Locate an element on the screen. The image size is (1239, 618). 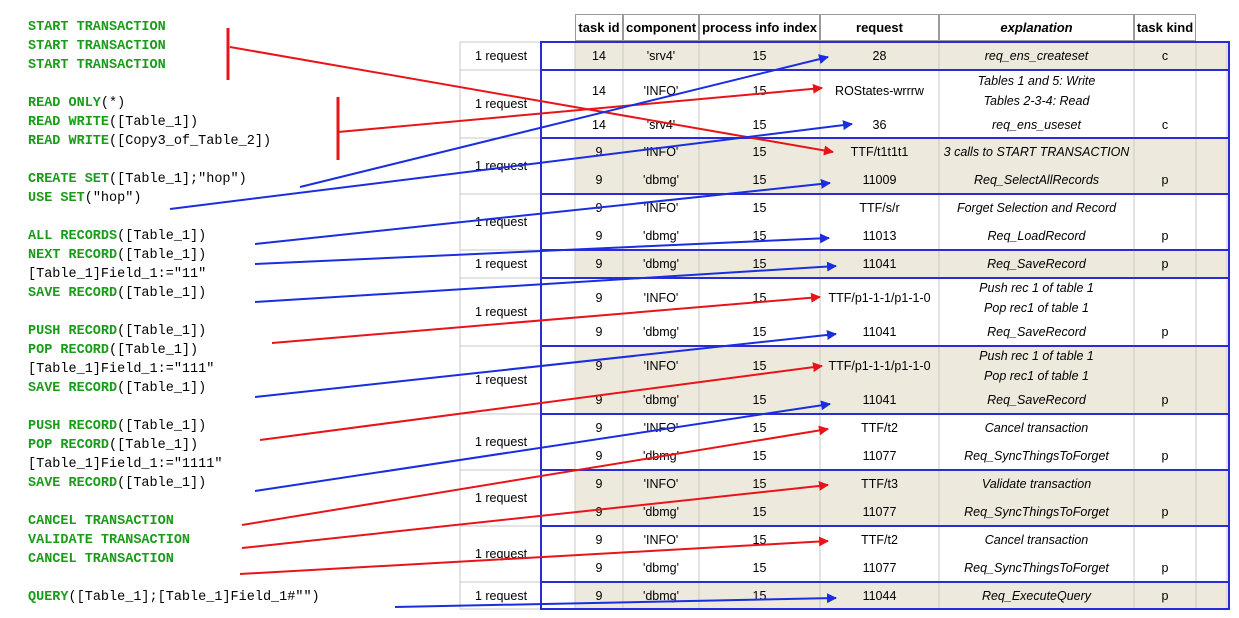
cell-explanation: 3 calls to START TRANSACTION is located at coordinates (1036, 152).